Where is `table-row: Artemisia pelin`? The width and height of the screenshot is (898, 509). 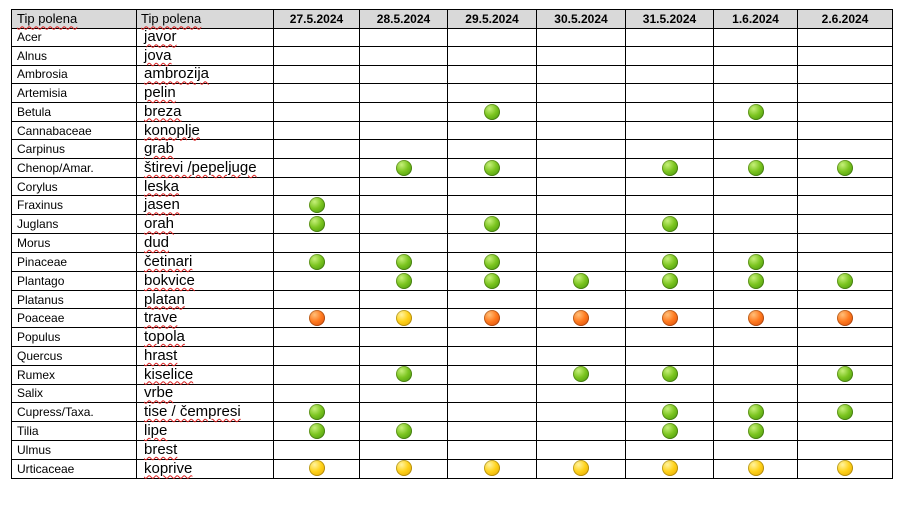
table-row: Artemisia pelin is located at coordinates (452, 93).